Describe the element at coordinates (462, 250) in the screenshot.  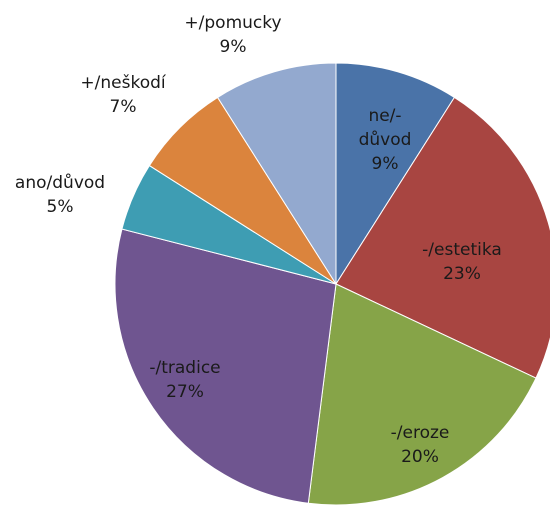
I see `category-label: -/estetika` at that location.